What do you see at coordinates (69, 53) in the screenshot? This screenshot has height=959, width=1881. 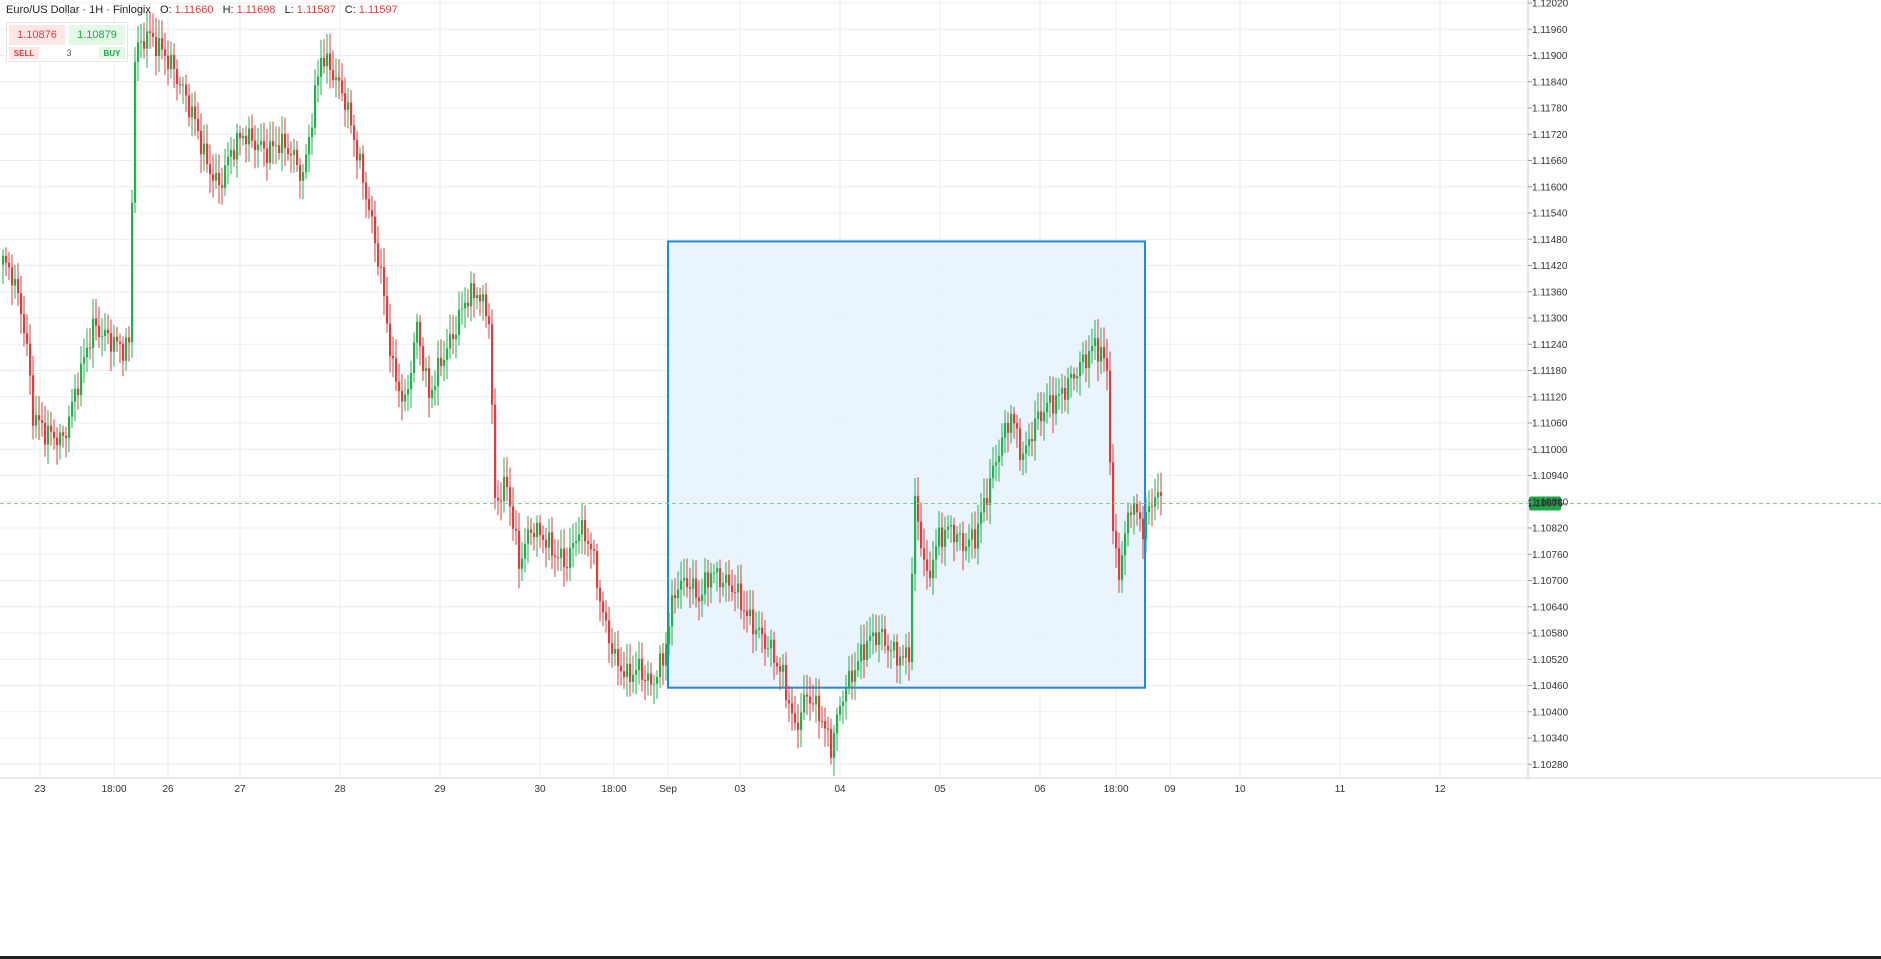 I see `quantity-field: 3` at bounding box center [69, 53].